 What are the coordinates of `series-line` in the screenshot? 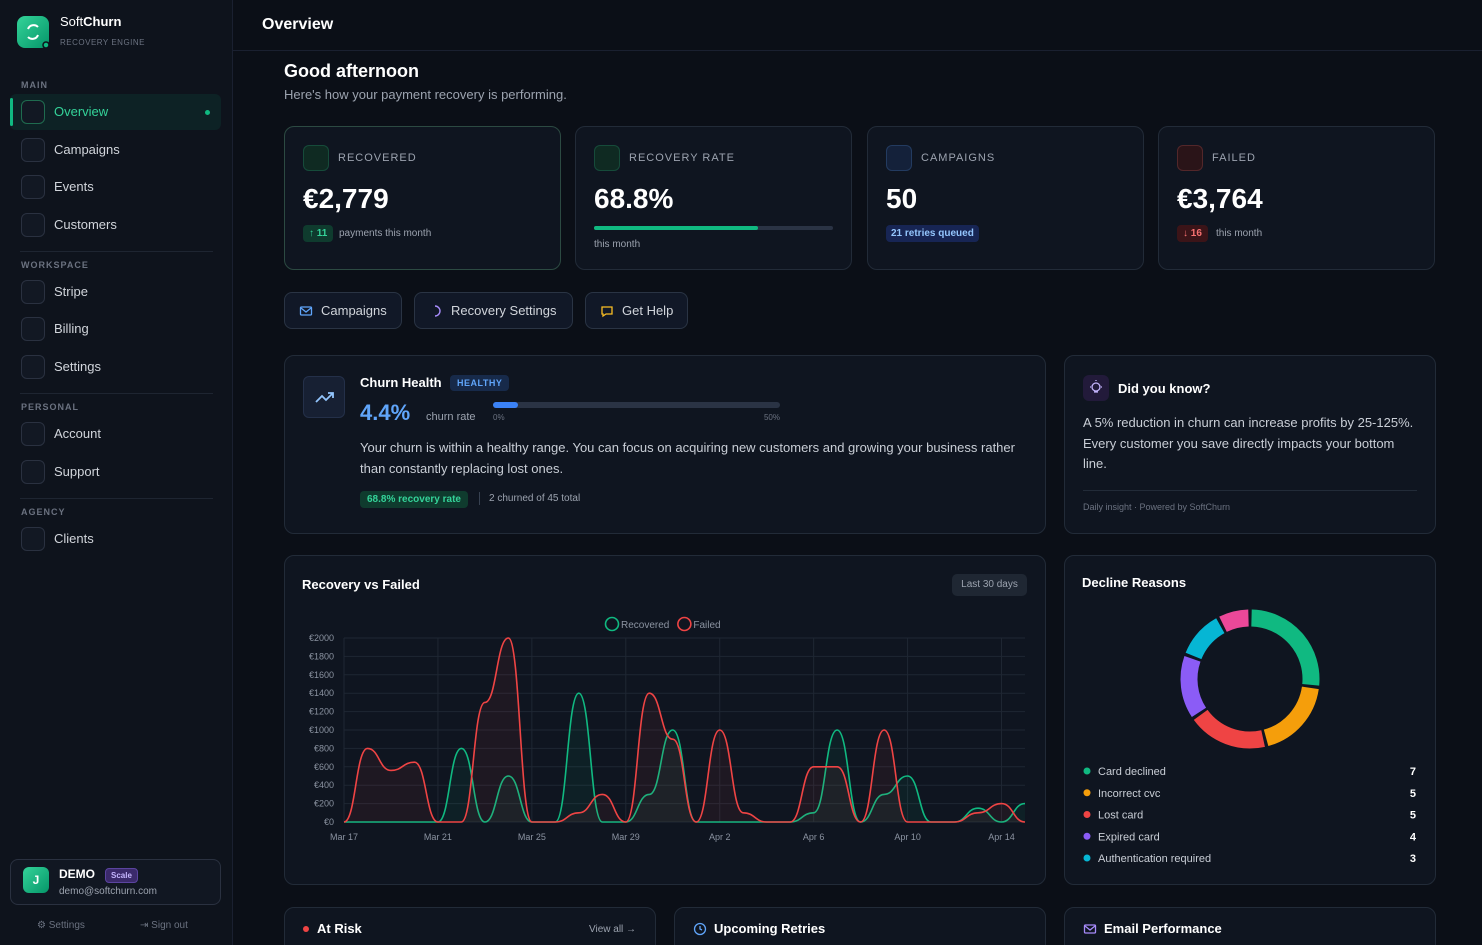 It's located at (684, 757).